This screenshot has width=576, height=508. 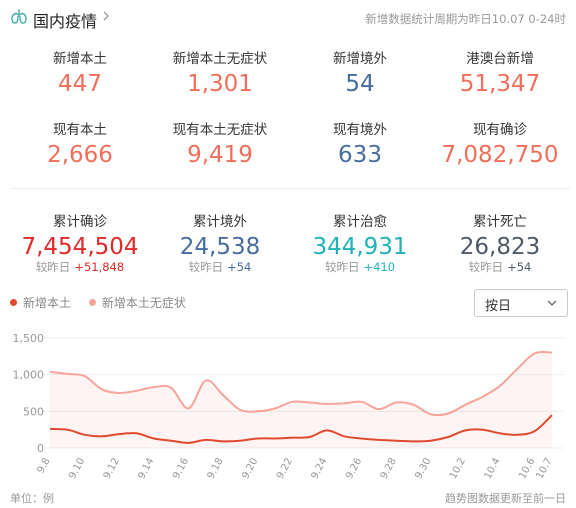 I want to click on stat-current-local: 现有本土 2,666, so click(x=80, y=143).